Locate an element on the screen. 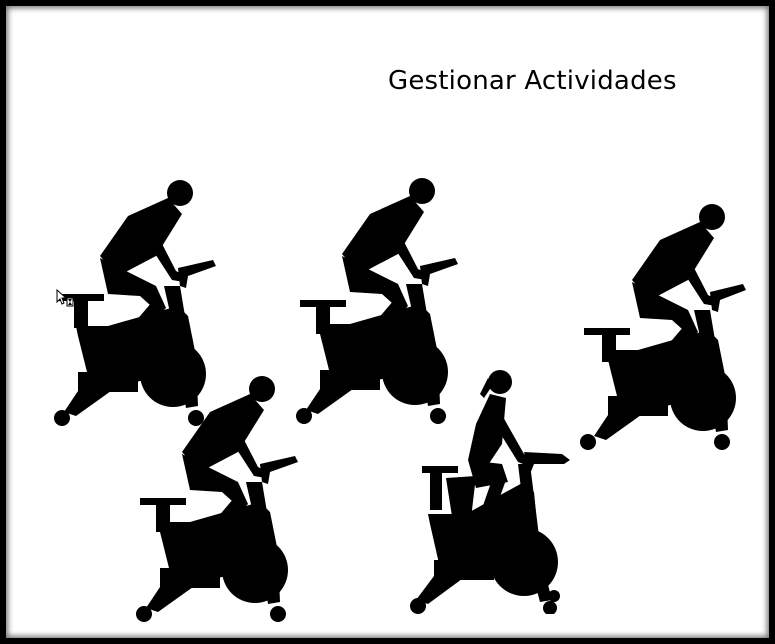 Image resolution: width=775 pixels, height=644 pixels. page-title: Gestionar Actividades is located at coordinates (532, 81).